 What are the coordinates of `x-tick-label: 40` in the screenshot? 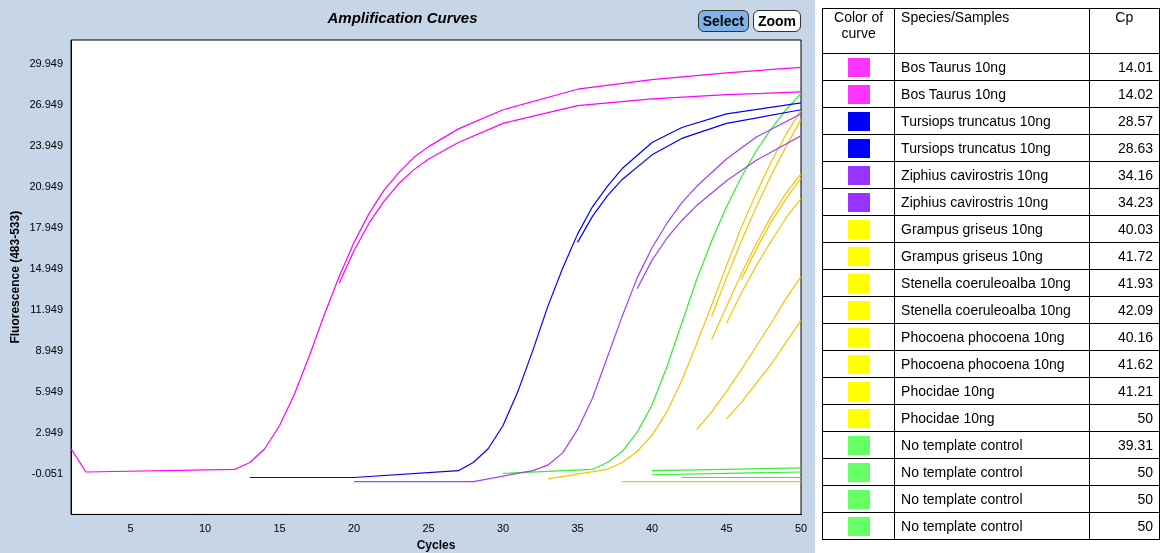 It's located at (652, 528).